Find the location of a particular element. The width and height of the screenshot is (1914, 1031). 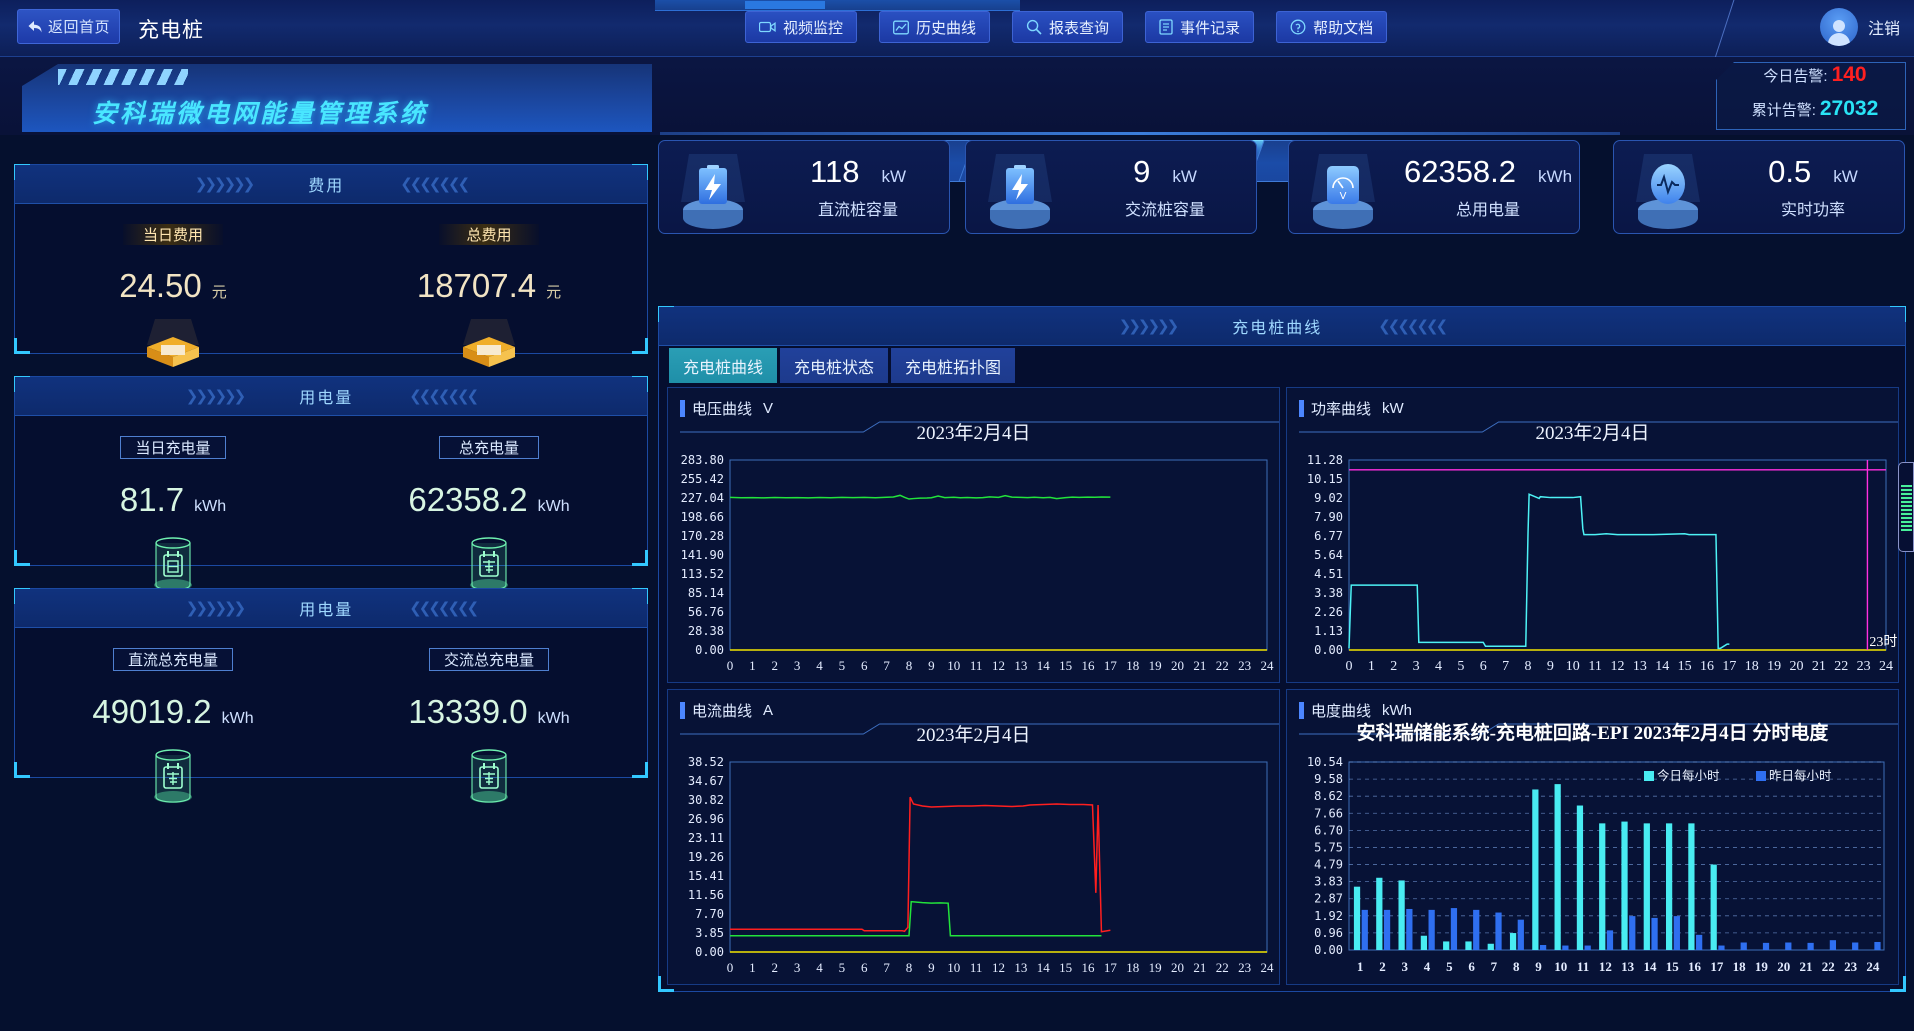

chart-energy-header: 电度曲线 kWh is located at coordinates (1355, 710).